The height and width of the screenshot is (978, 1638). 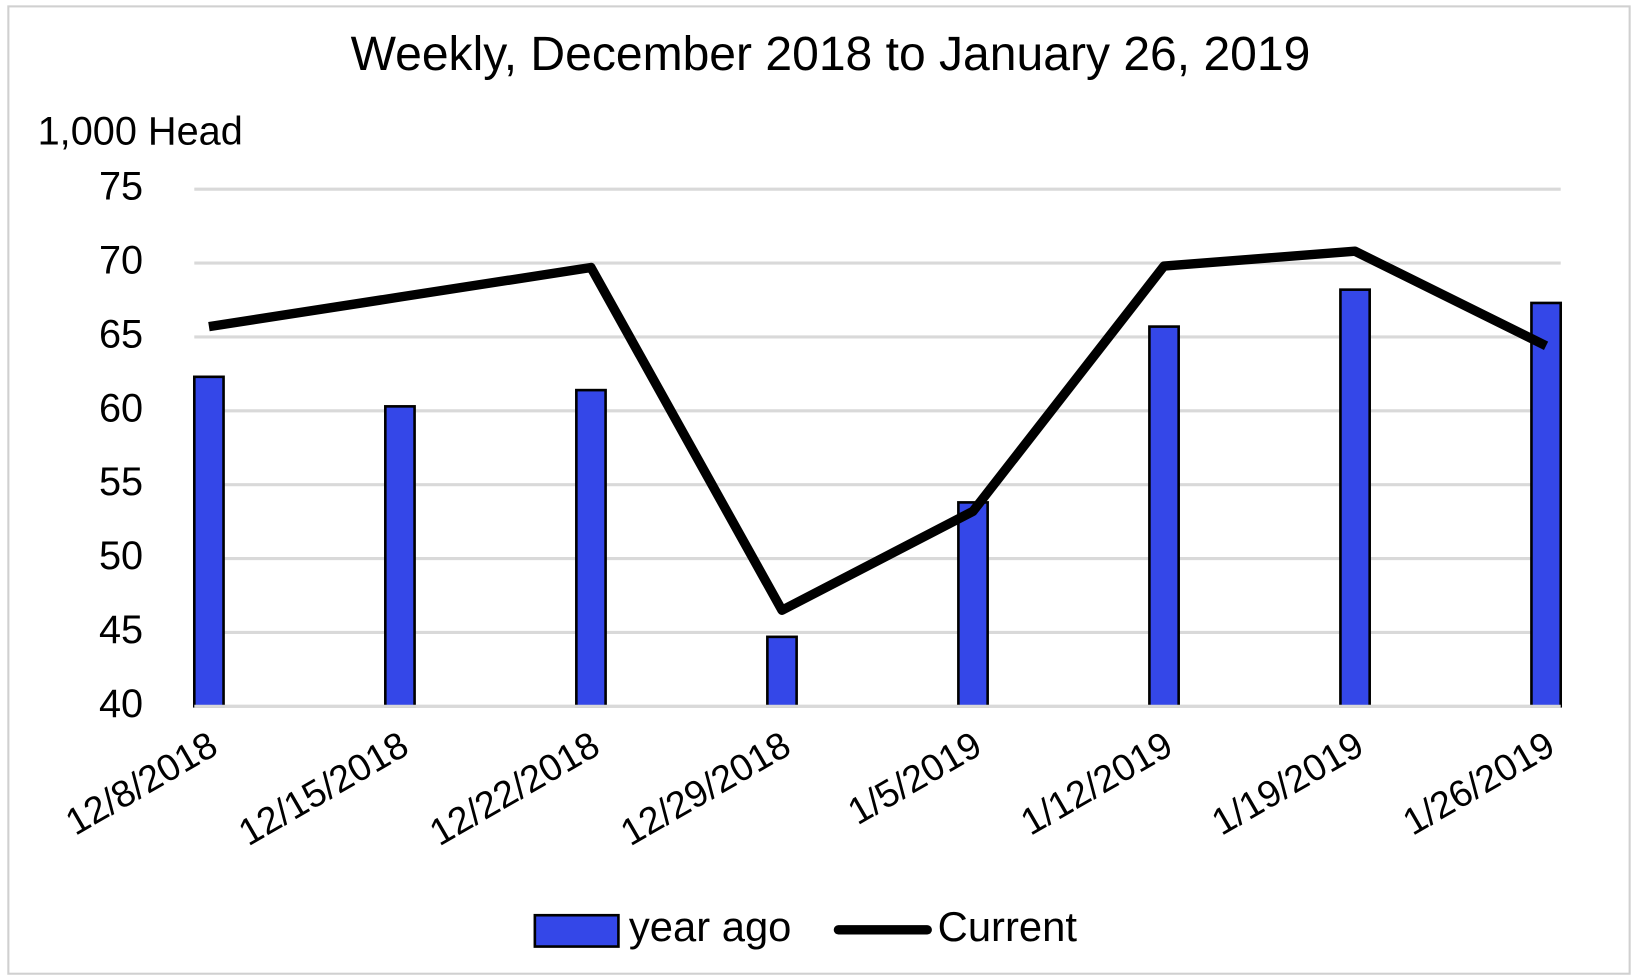 I want to click on y-tick-label: 50, so click(x=121, y=556).